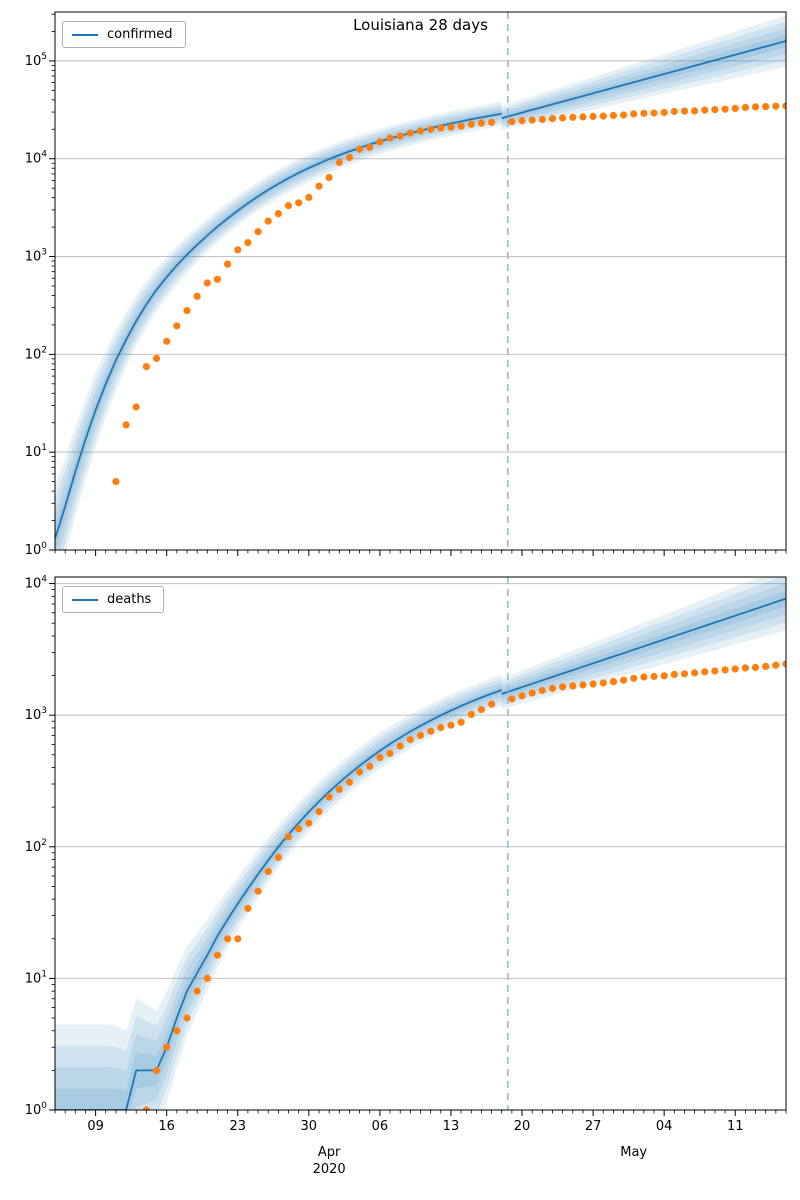  Describe the element at coordinates (166, 1126) in the screenshot. I see `x-tick-label: 16` at that location.